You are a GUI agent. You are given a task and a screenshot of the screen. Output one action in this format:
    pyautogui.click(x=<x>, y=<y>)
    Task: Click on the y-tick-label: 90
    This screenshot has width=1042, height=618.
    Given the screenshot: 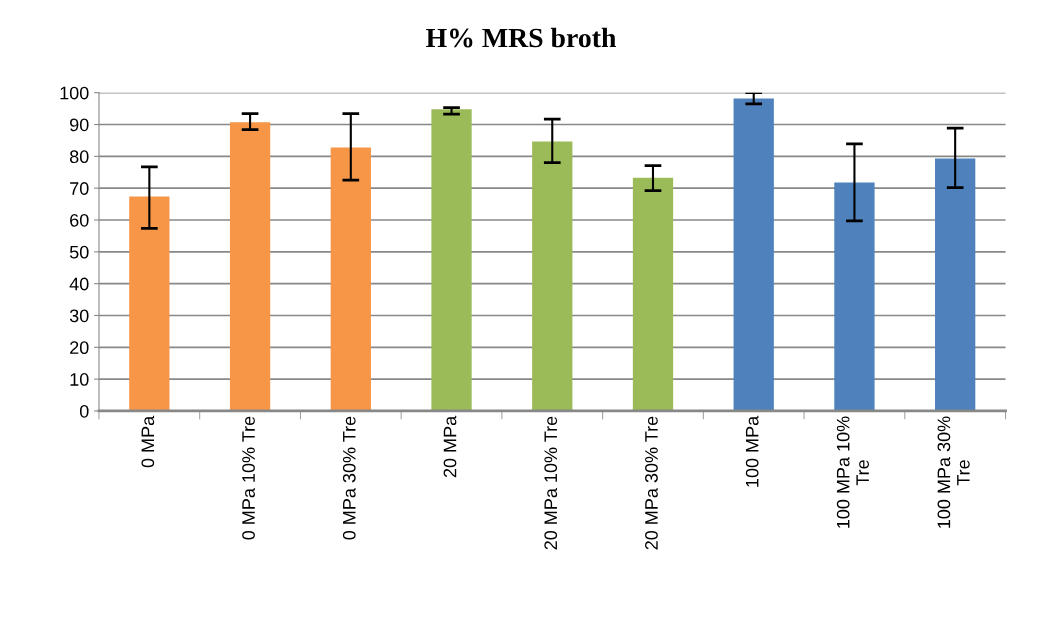 What is the action you would take?
    pyautogui.click(x=79, y=125)
    